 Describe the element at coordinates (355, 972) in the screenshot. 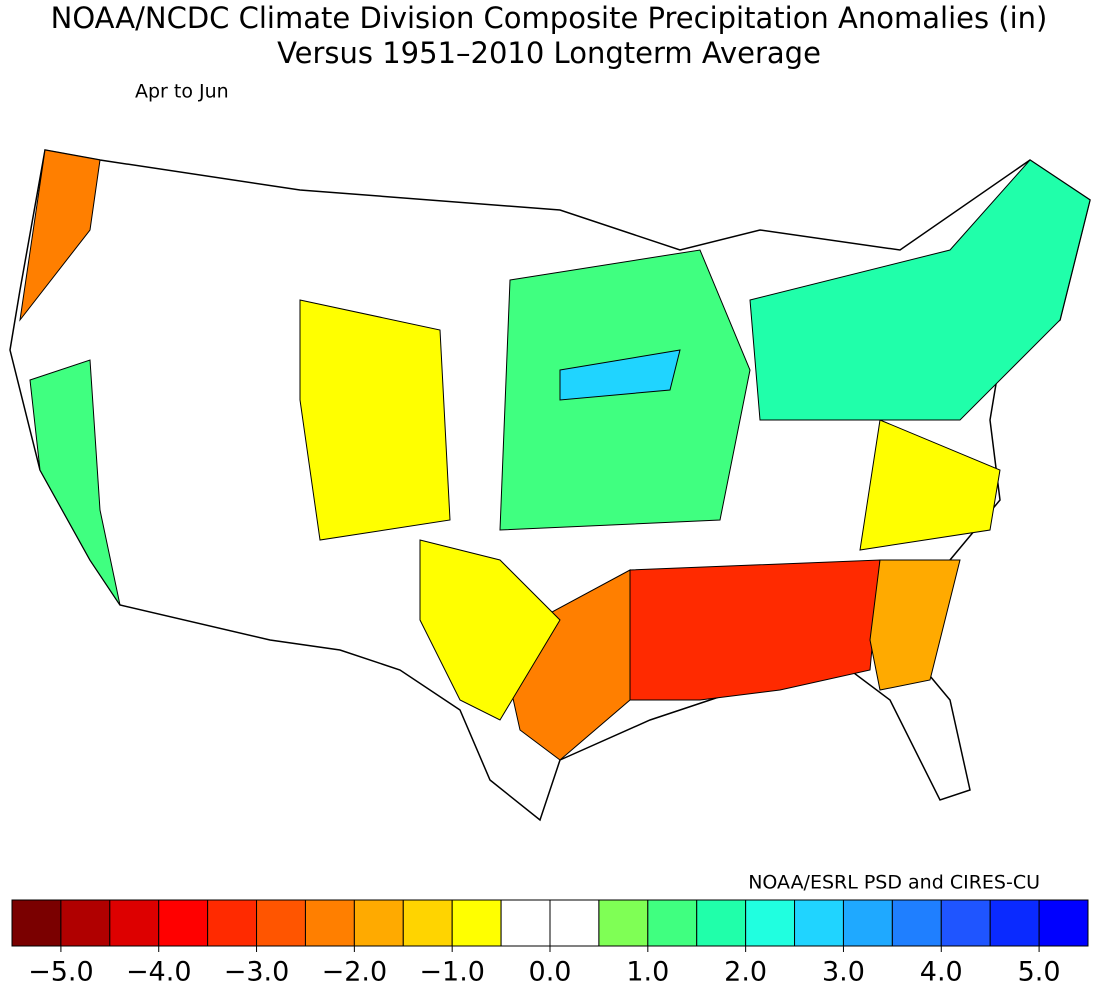

I see `colorbar-tick-label: −2.0` at that location.